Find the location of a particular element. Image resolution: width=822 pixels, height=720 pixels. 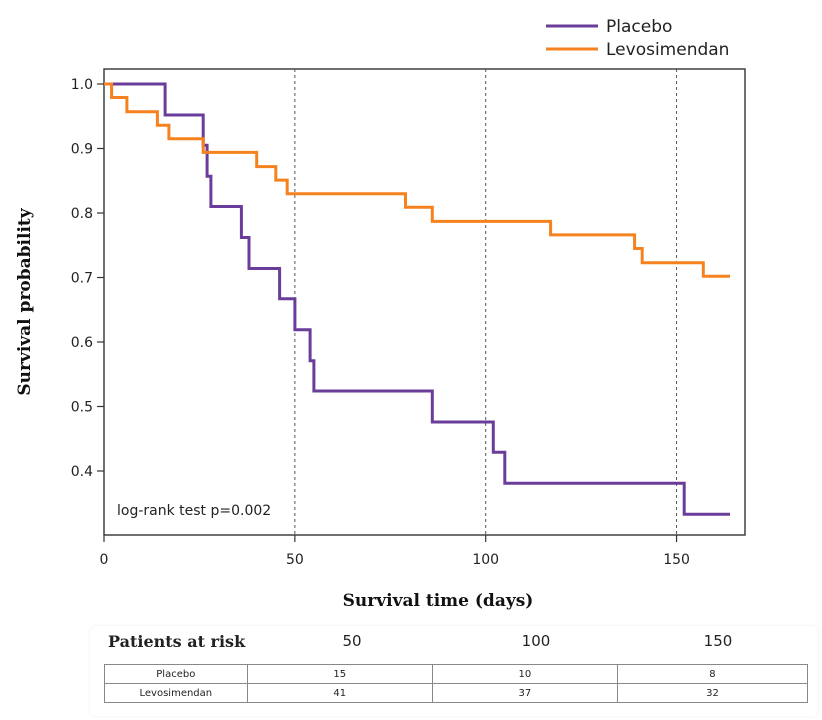

risk-cell: 10 is located at coordinates (524, 674).